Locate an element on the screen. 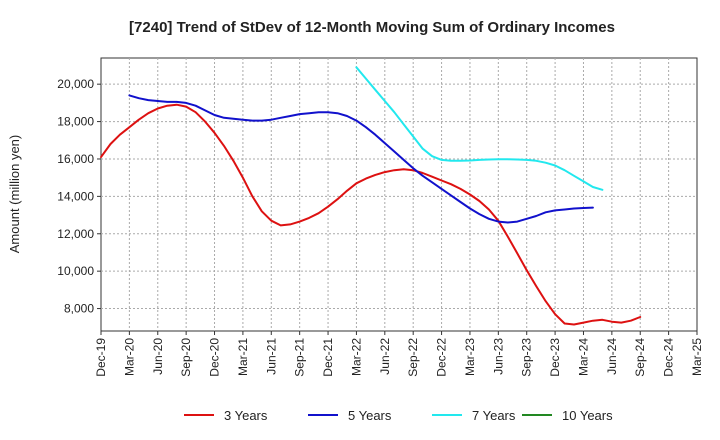  x-tick-label: Dec-19 is located at coordinates (101, 357).